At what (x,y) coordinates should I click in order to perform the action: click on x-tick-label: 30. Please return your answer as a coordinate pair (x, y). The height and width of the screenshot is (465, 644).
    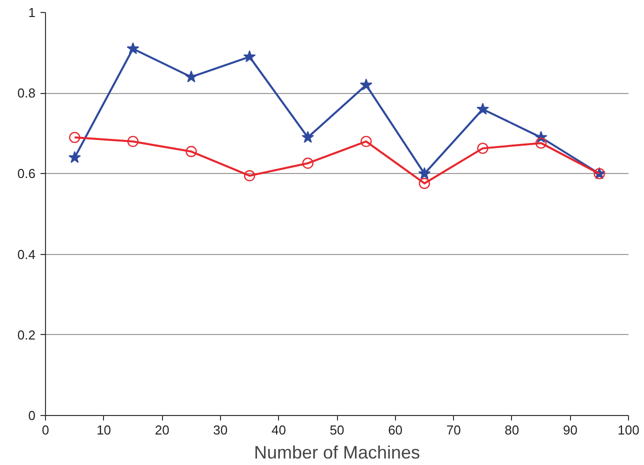
    Looking at the image, I should click on (220, 430).